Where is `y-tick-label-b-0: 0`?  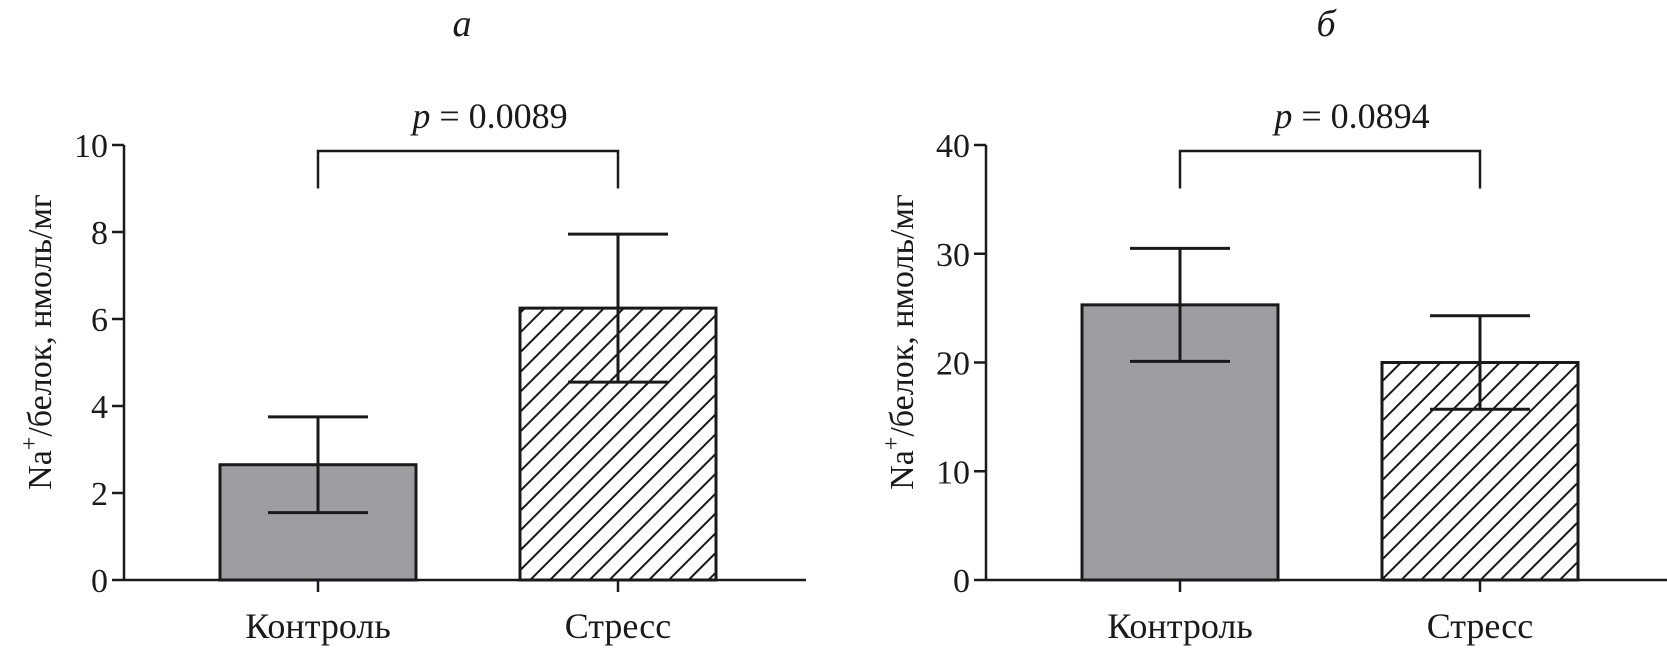
y-tick-label-b-0: 0 is located at coordinates (961, 581).